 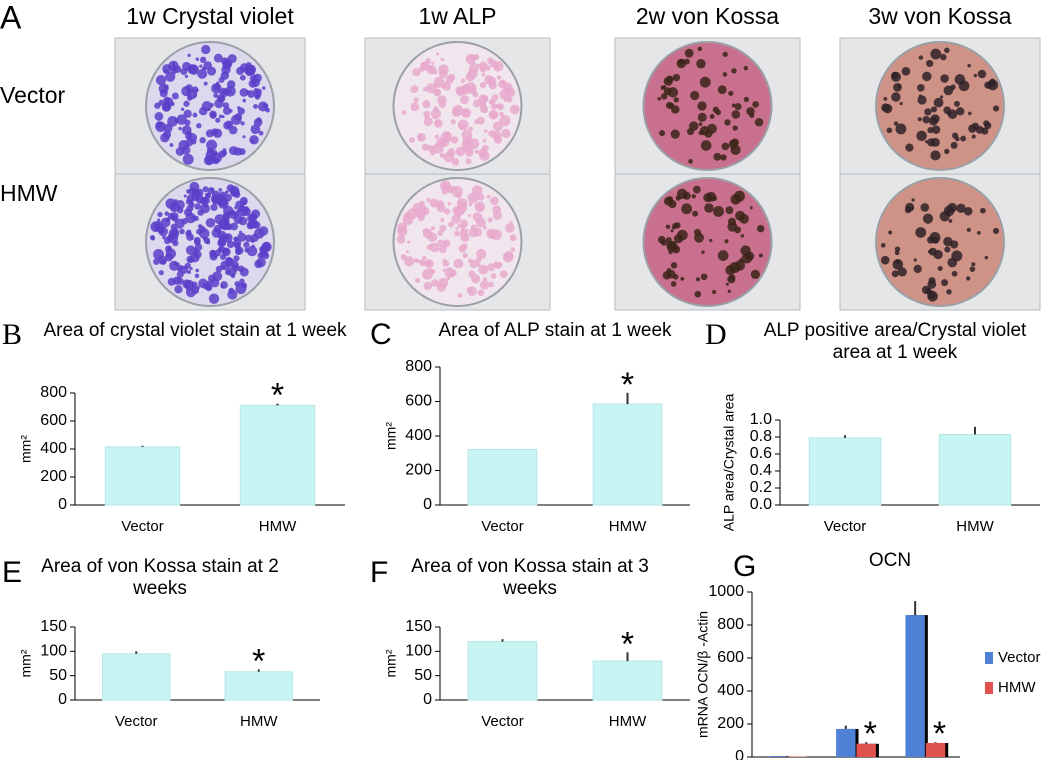 What do you see at coordinates (210, 16) in the screenshot?
I see `column-title: 1w Crystal violet` at bounding box center [210, 16].